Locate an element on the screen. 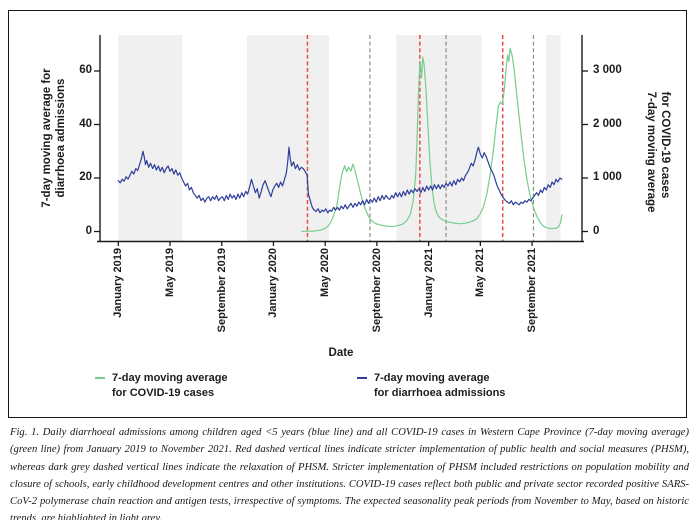  x-tick-label: September 2019 is located at coordinates (222, 295).